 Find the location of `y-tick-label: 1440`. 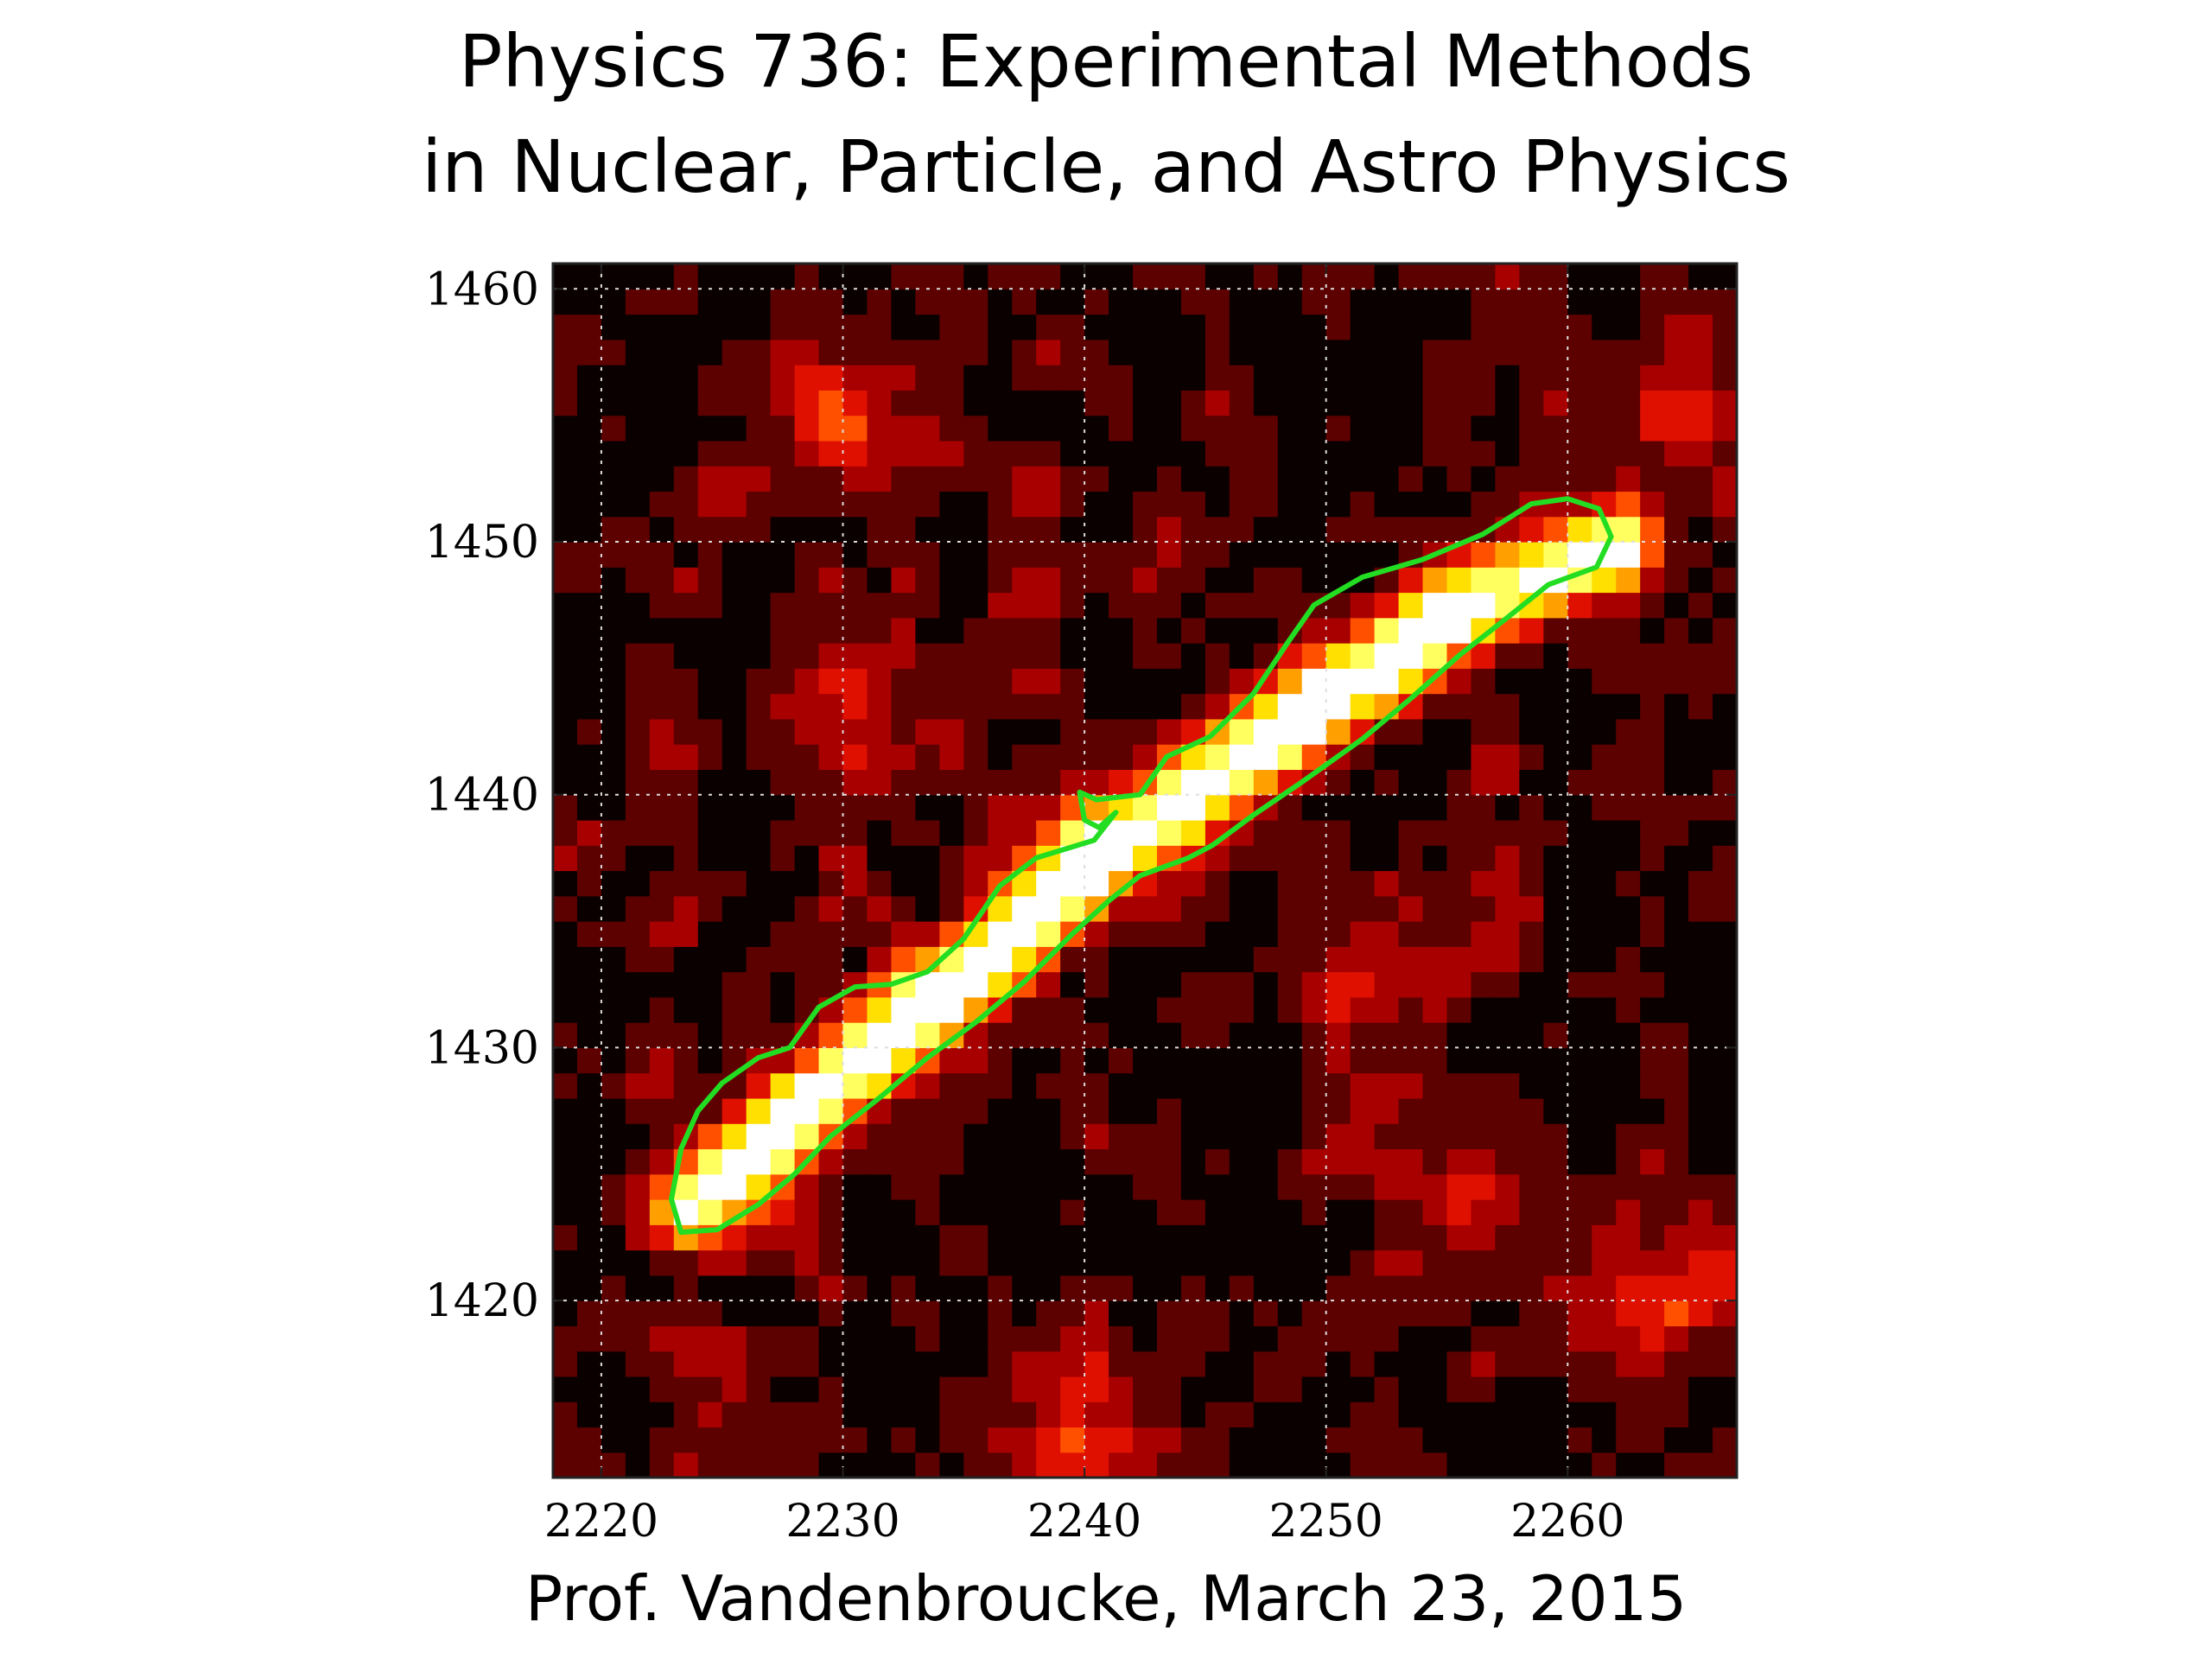

y-tick-label: 1440 is located at coordinates (482, 796).